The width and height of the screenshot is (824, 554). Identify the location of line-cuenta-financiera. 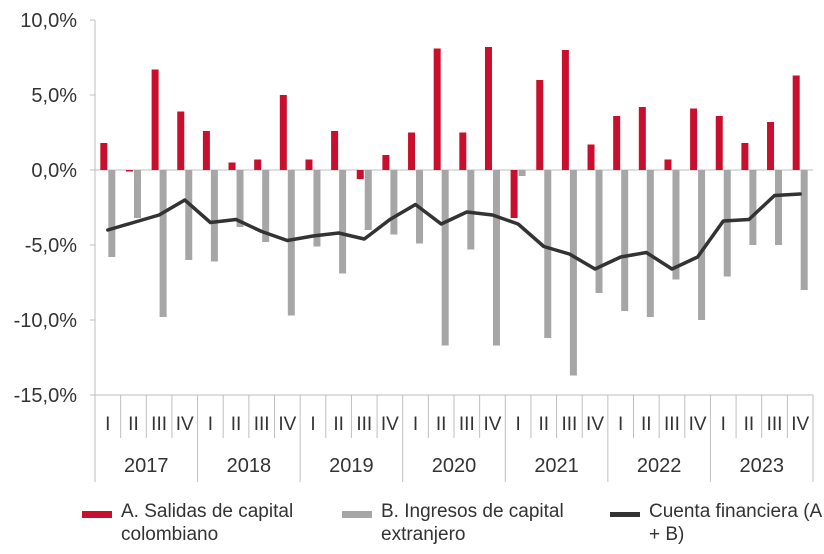
(454, 231).